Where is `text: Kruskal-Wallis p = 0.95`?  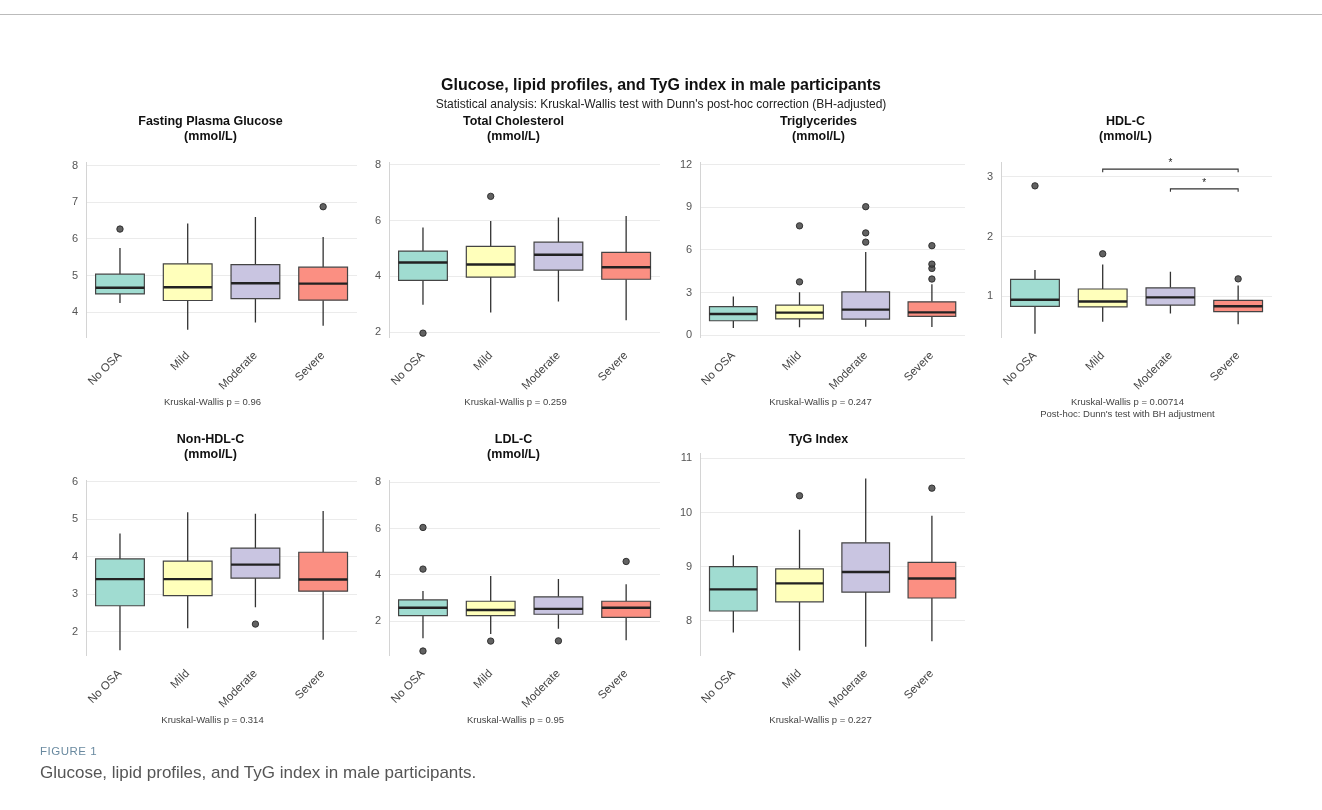 text: Kruskal-Wallis p = 0.95 is located at coordinates (515, 720).